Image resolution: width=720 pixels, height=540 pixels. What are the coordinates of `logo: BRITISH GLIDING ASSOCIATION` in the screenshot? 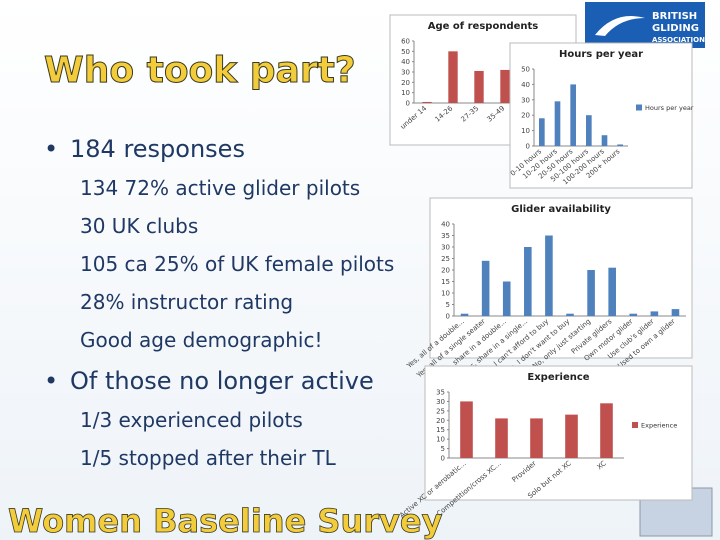 It's located at (645, 25).